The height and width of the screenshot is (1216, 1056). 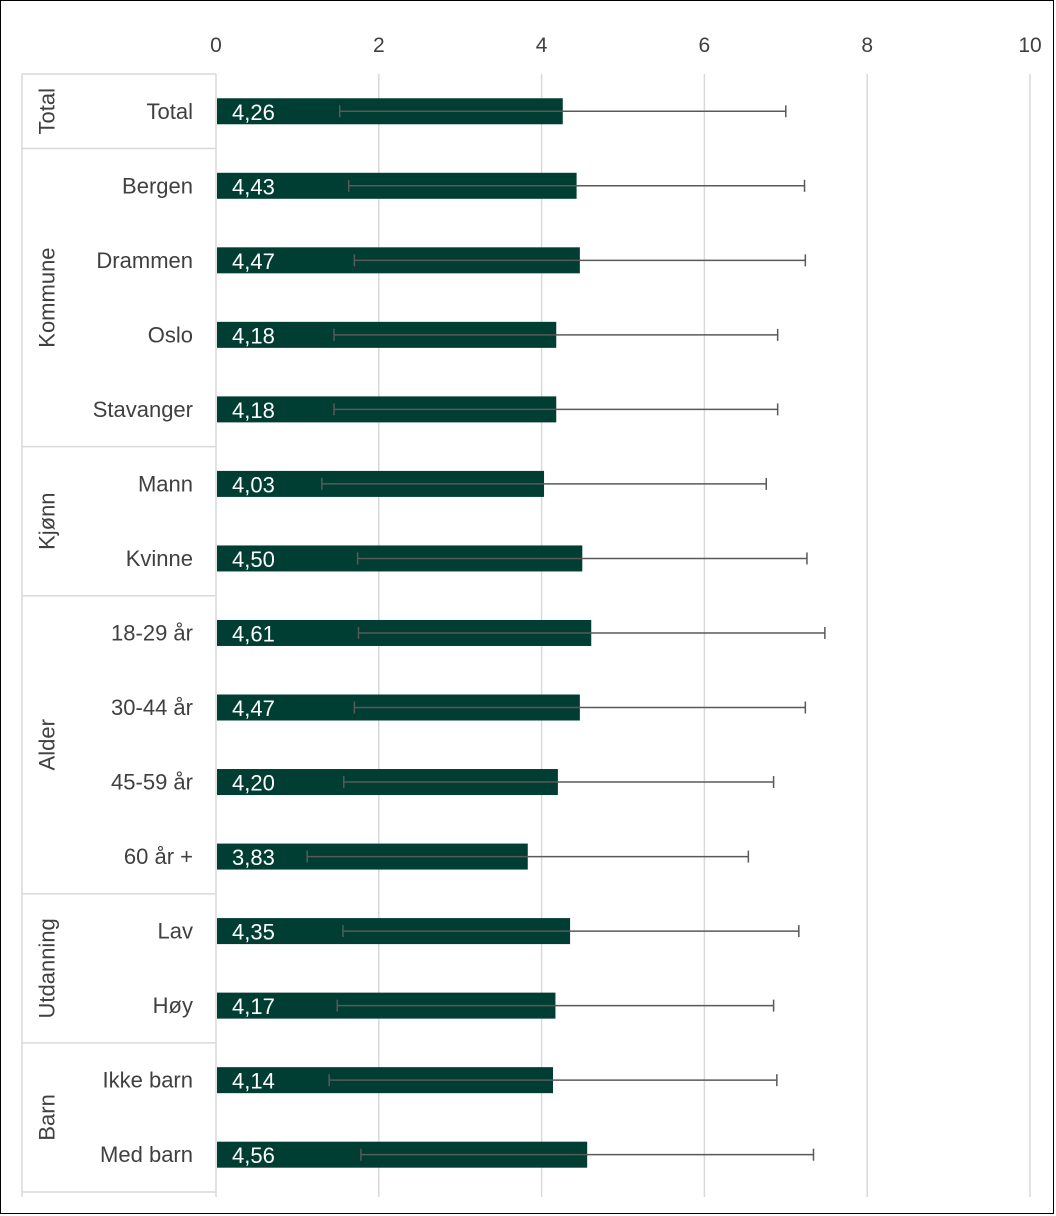 What do you see at coordinates (253, 1081) in the screenshot?
I see `data-label: 4,14` at bounding box center [253, 1081].